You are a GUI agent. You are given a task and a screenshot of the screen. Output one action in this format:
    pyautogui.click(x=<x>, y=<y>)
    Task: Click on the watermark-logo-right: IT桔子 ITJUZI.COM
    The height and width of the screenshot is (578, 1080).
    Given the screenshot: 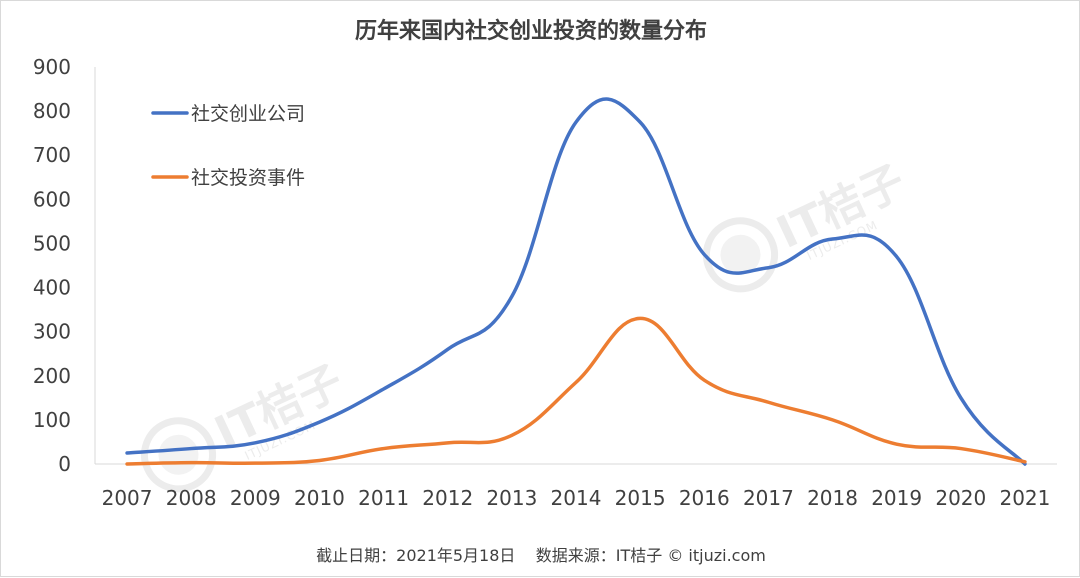 What is the action you would take?
    pyautogui.click(x=807, y=224)
    